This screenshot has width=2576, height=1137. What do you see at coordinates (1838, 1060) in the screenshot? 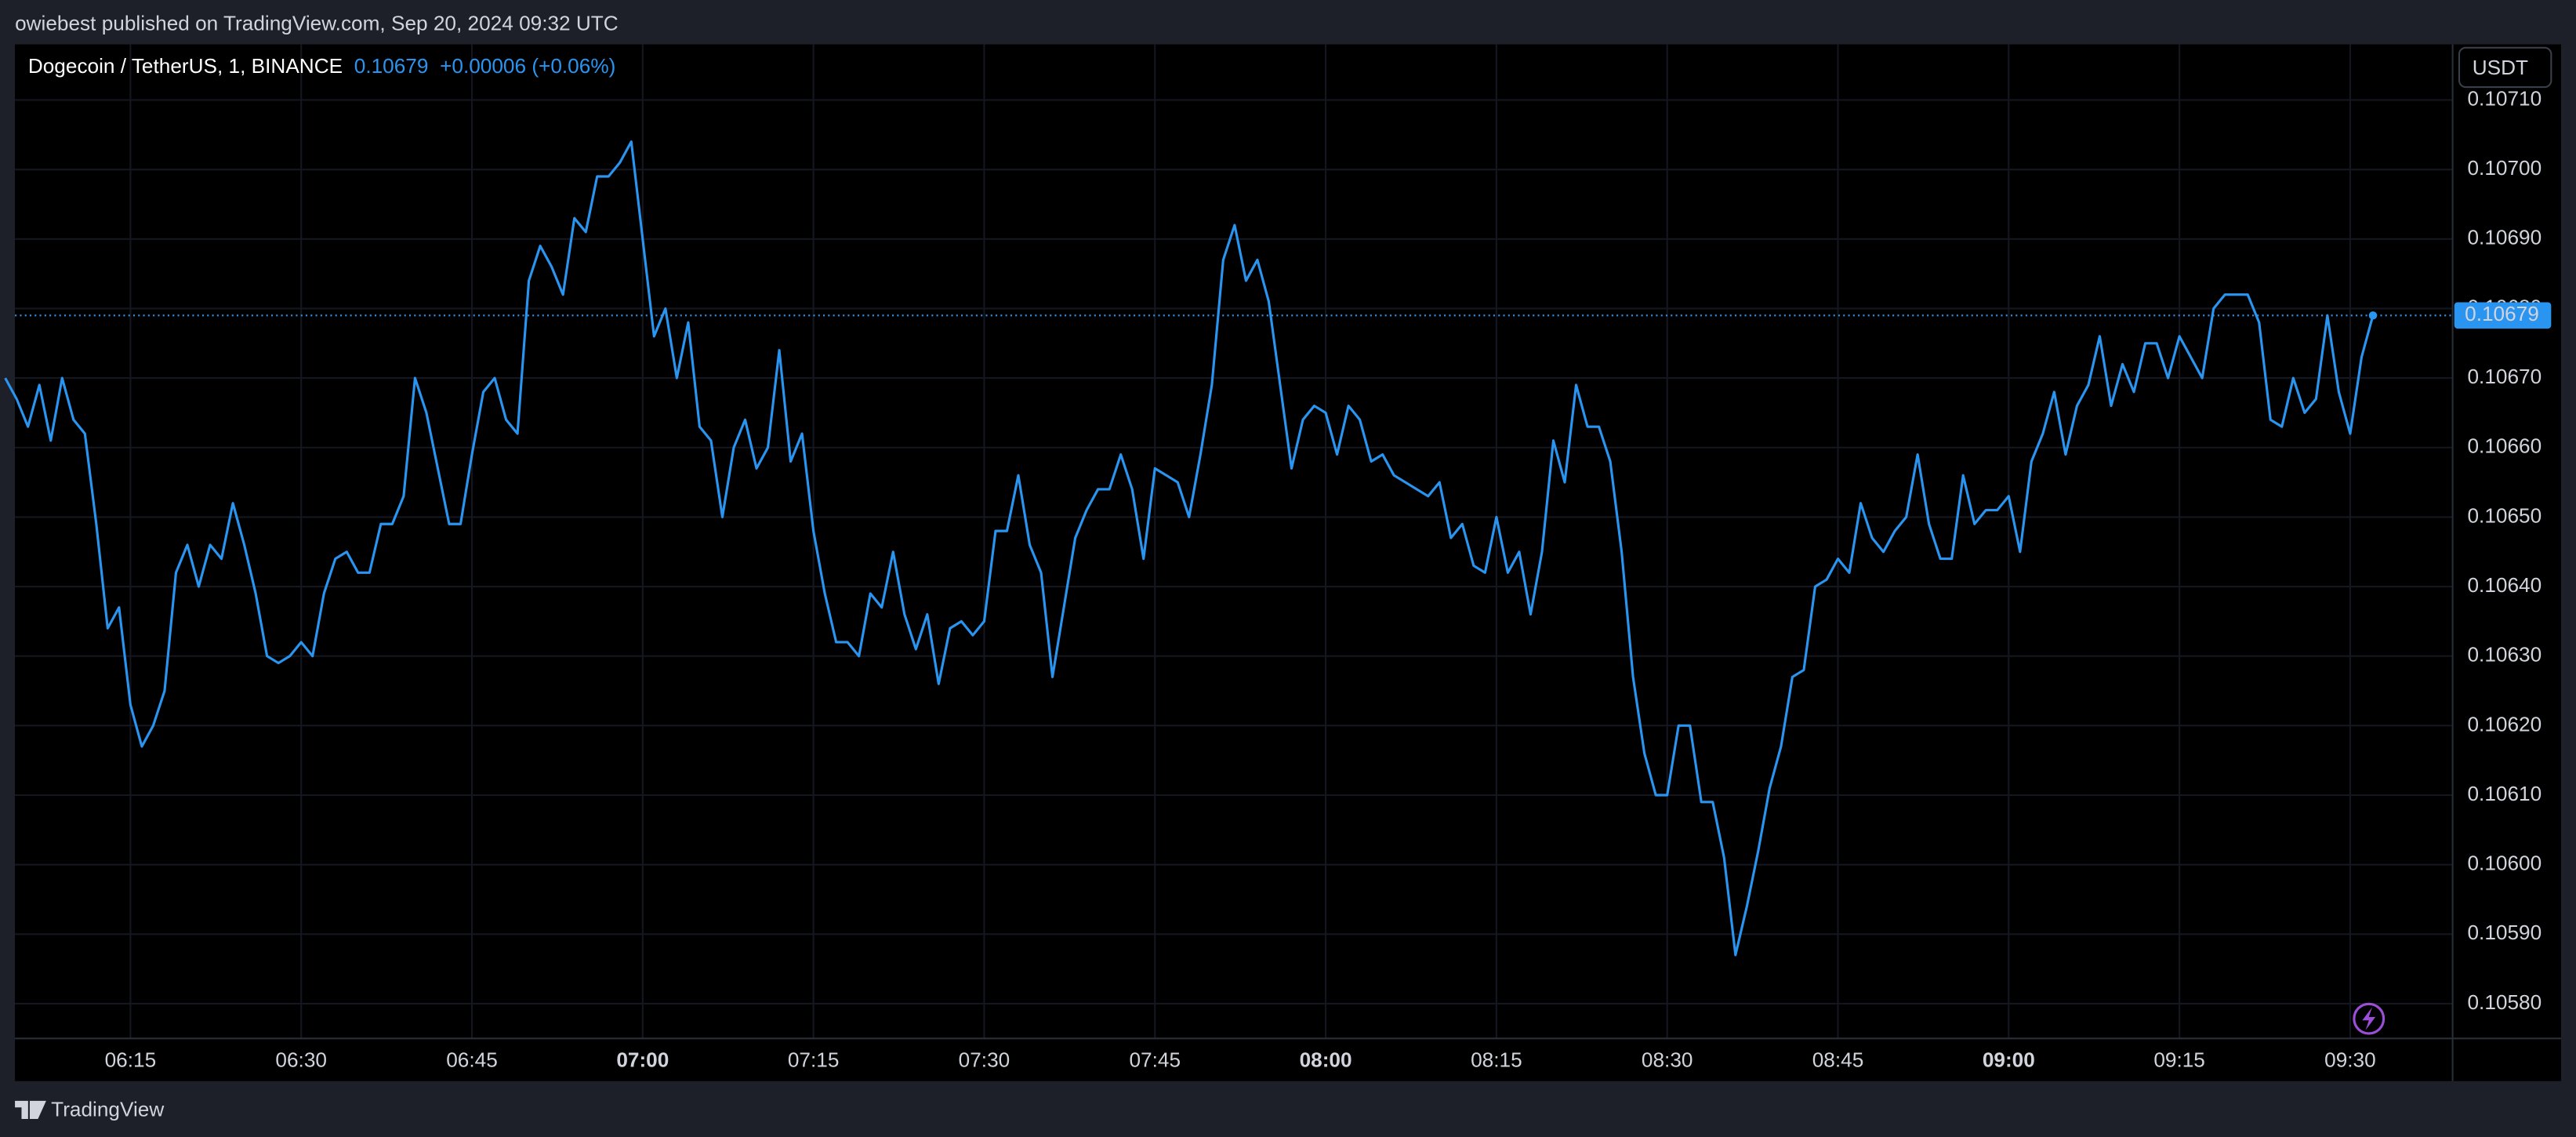
I see `x-tick-label: 08:45` at bounding box center [1838, 1060].